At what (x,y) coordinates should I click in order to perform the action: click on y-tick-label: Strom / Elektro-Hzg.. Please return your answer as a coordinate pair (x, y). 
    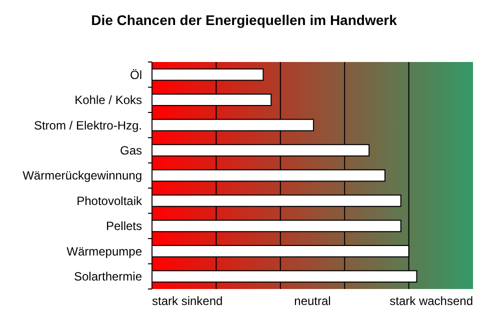
    Looking at the image, I should click on (88, 125).